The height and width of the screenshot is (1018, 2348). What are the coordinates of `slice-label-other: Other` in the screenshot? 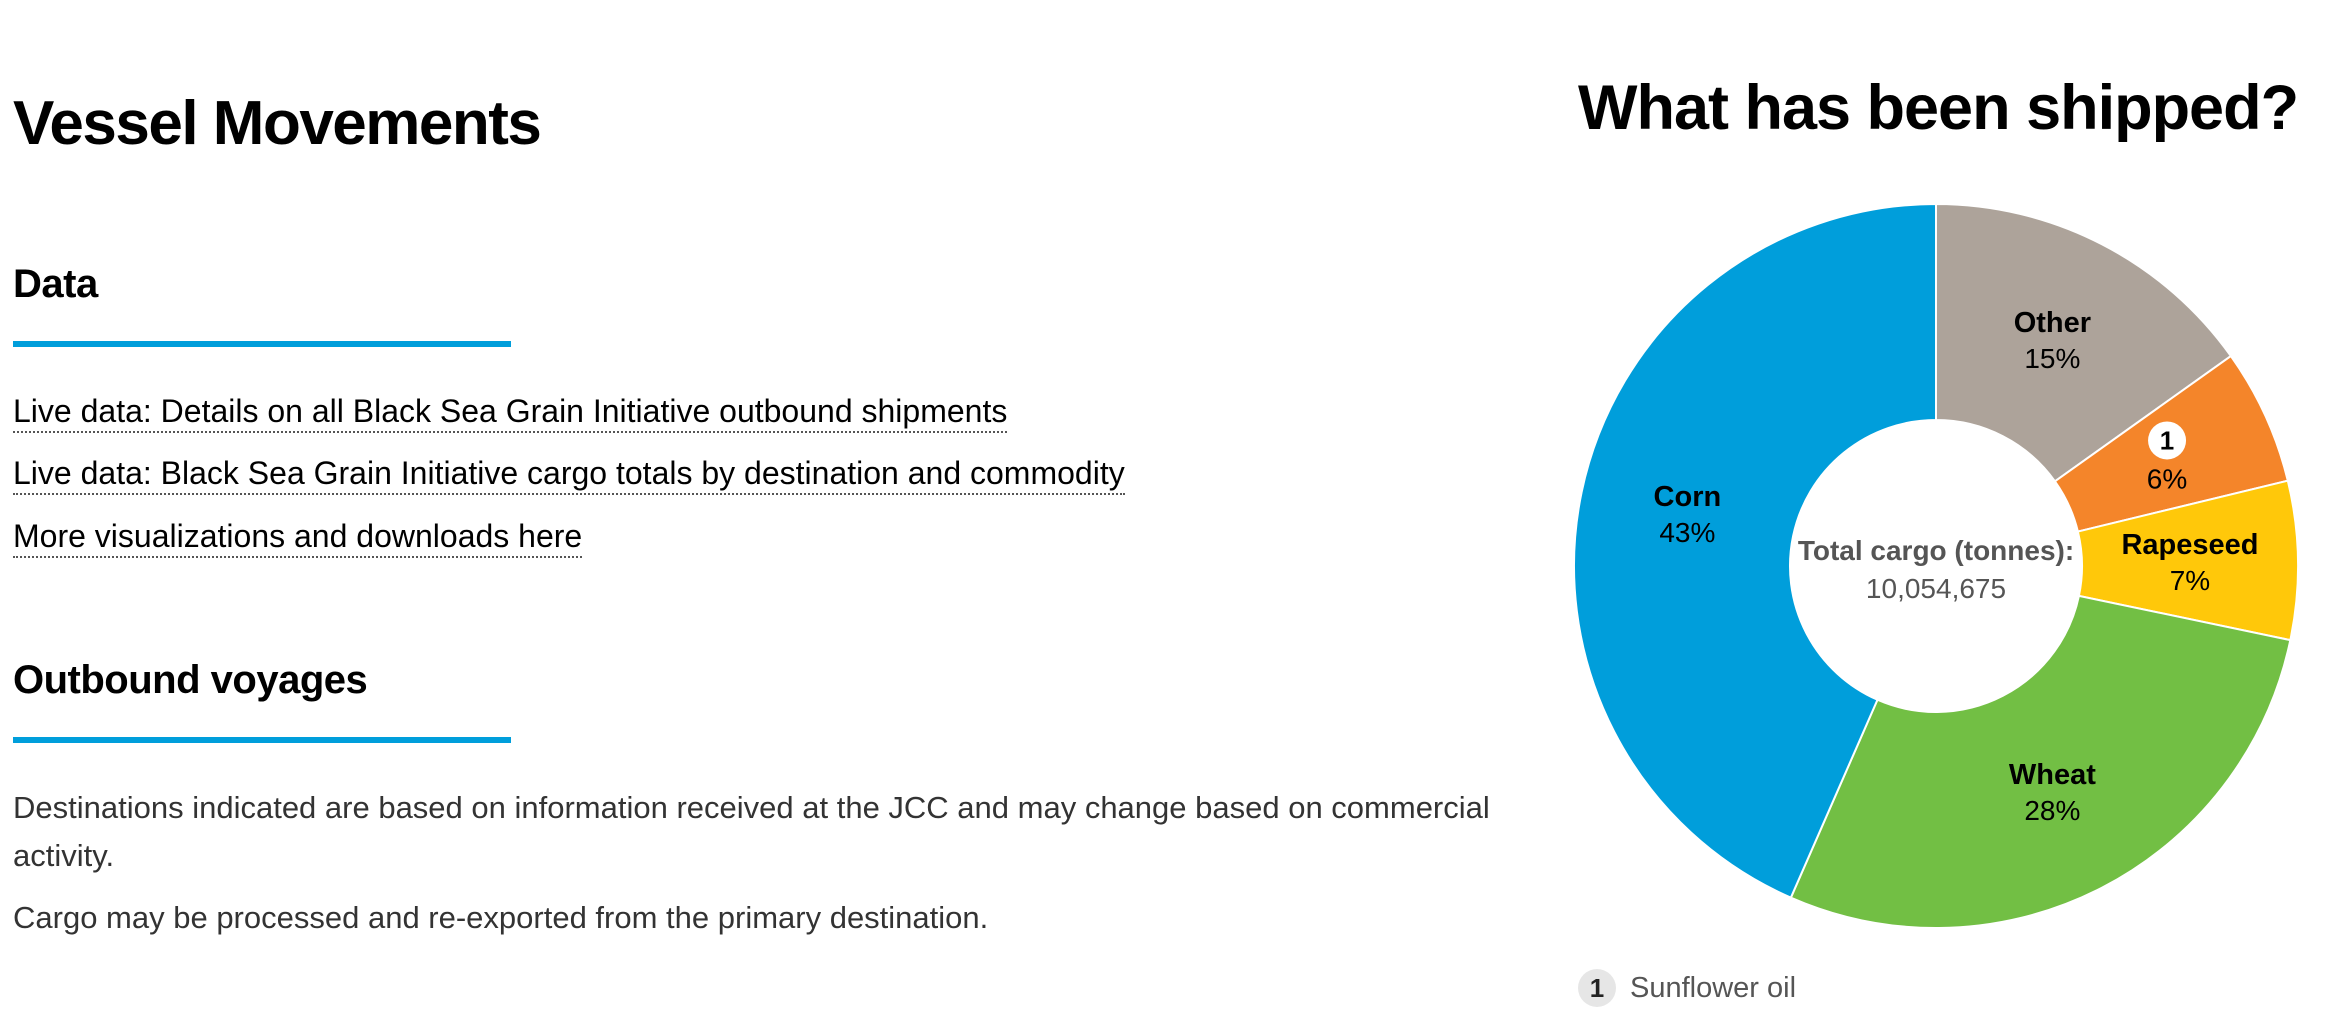 It's located at (2052, 323).